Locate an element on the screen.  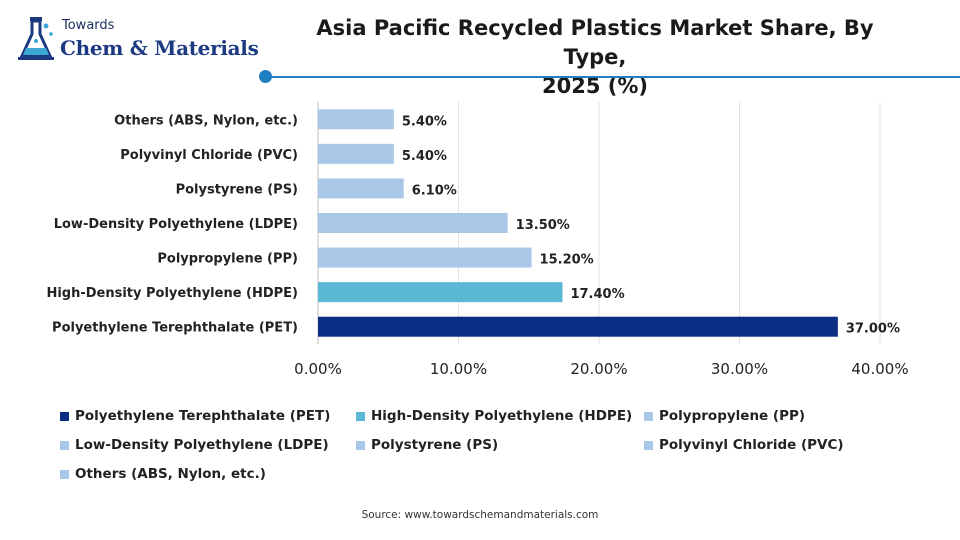
legend-item: Polyvinyl Chloride (PVC) is located at coordinates (744, 445).